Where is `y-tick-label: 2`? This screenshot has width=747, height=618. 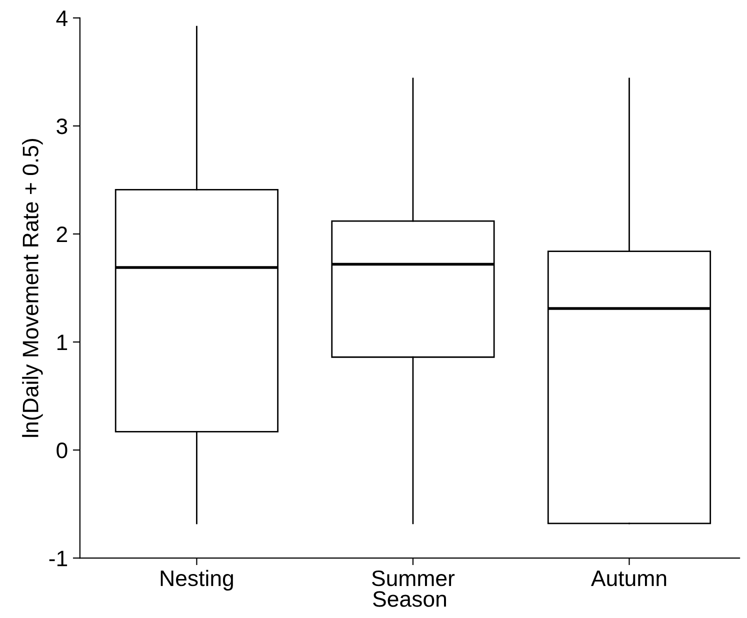
y-tick-label: 2 is located at coordinates (62, 234).